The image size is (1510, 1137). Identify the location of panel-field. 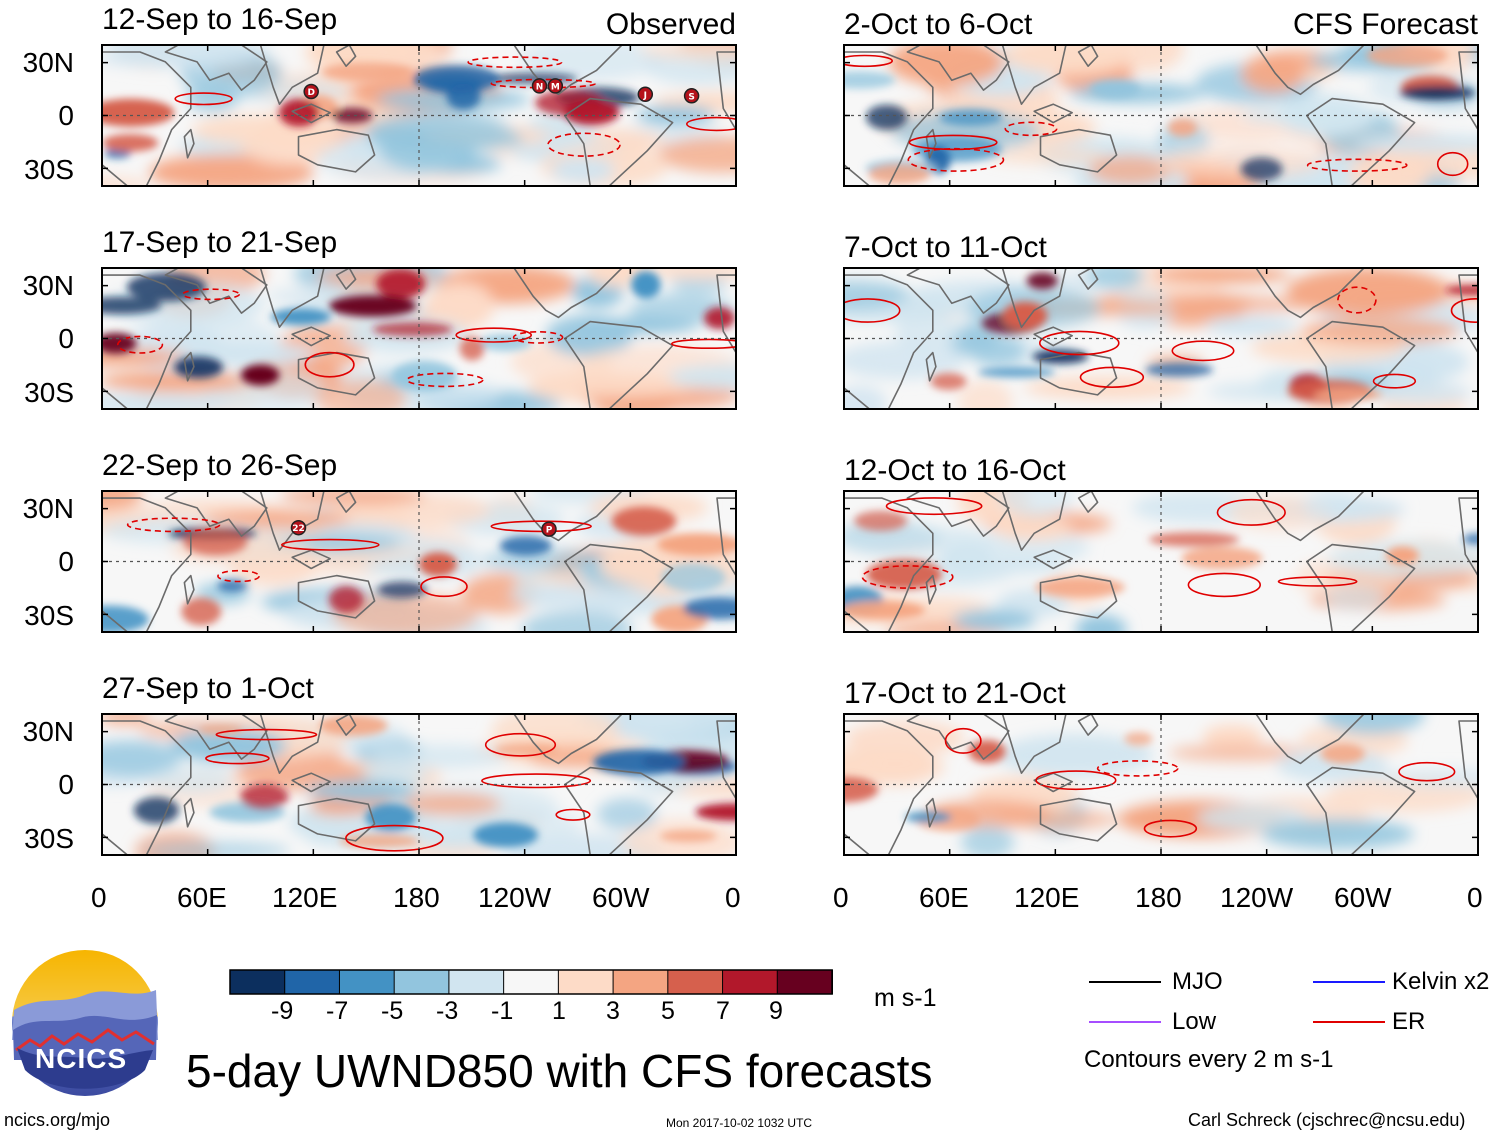
(419, 338).